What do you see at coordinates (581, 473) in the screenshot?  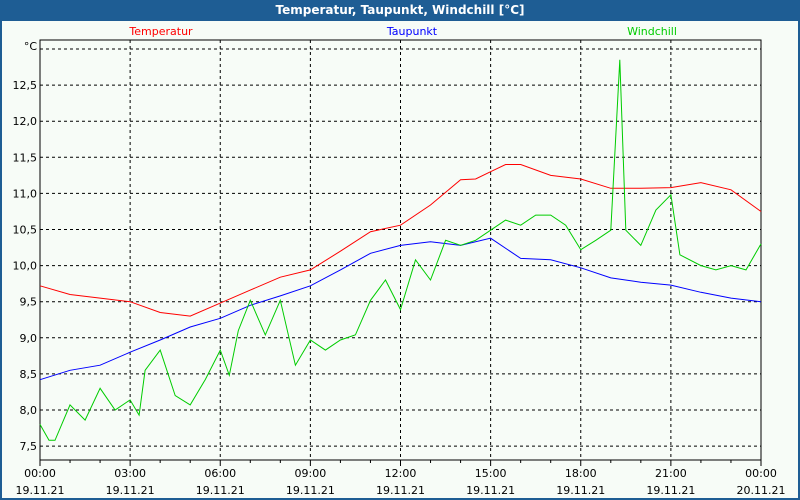 I see `x-tick-time: 18:00` at bounding box center [581, 473].